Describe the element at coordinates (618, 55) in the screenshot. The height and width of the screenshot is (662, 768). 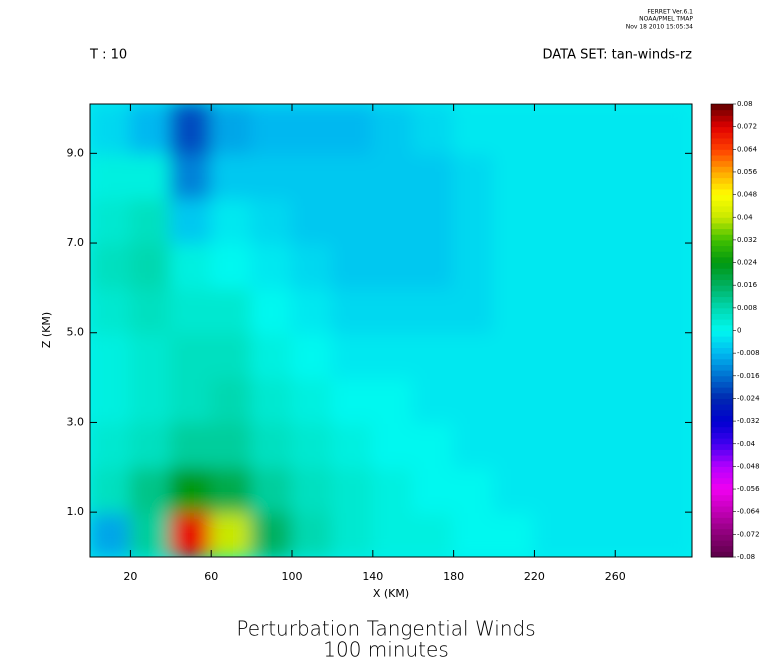
I see `dataset-label: DATA SET: tan-winds-rz` at that location.